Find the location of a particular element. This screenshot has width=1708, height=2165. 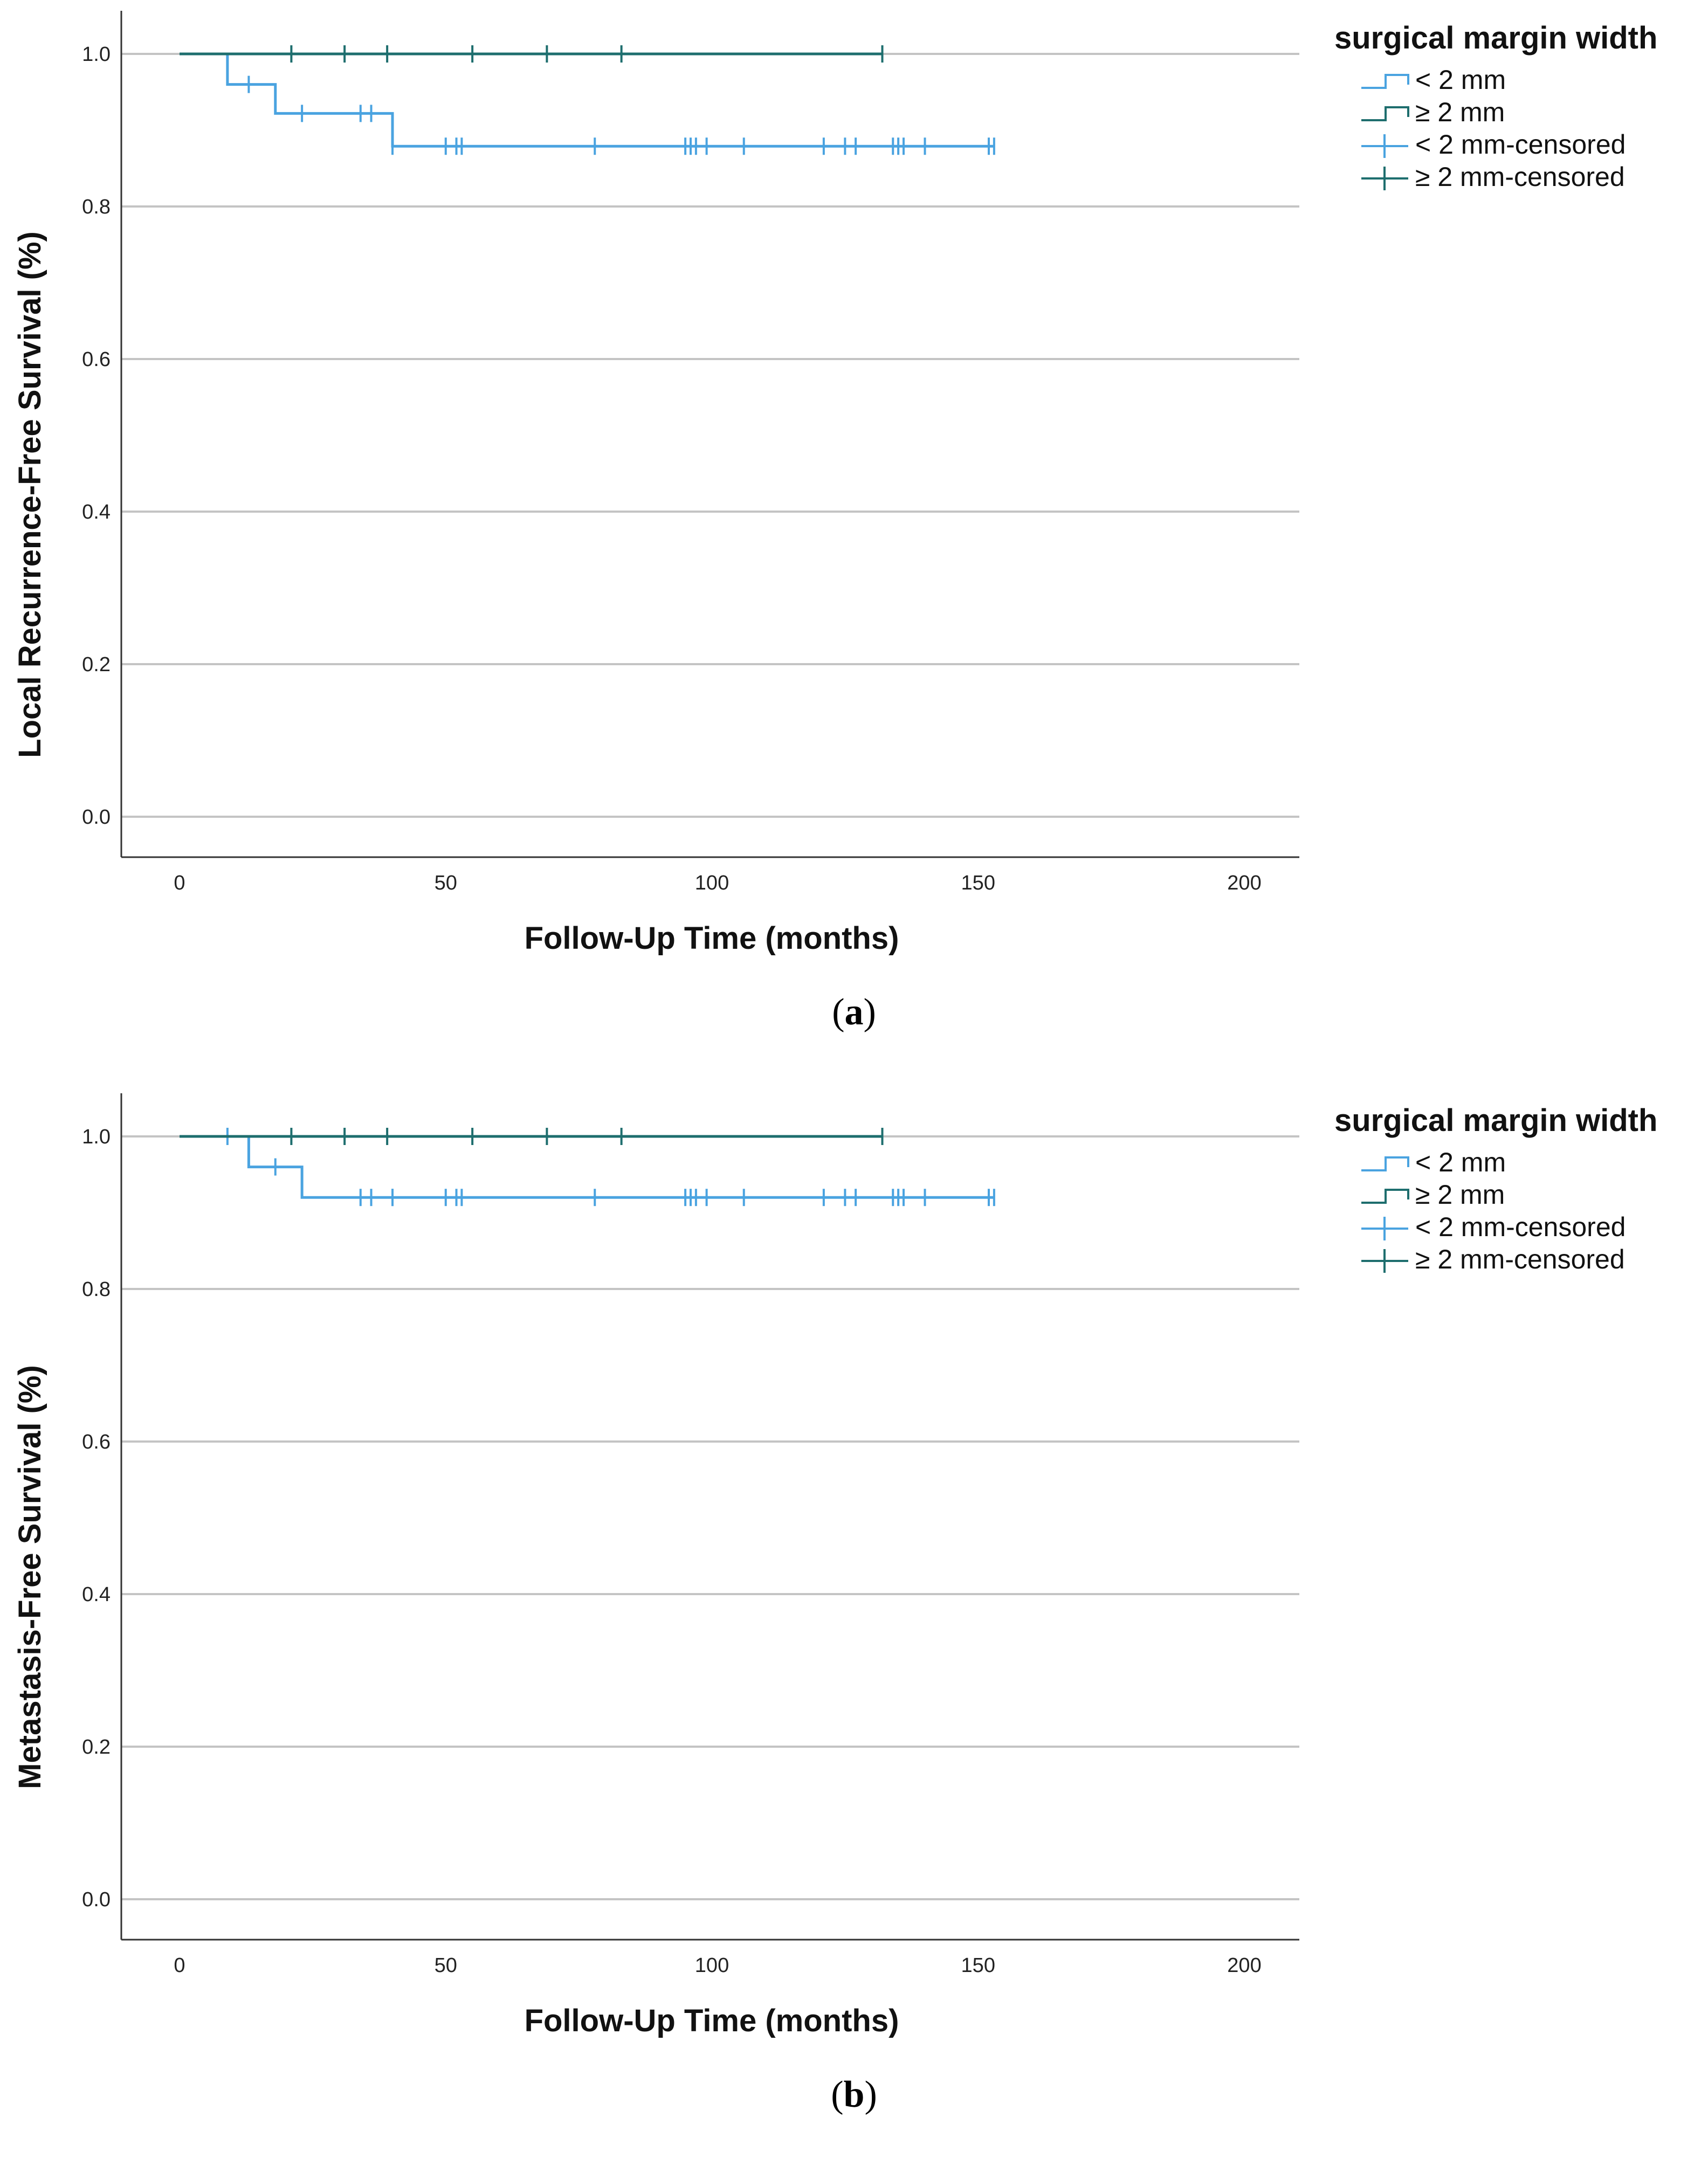

panel-label-a: (a) is located at coordinates (854, 1012).